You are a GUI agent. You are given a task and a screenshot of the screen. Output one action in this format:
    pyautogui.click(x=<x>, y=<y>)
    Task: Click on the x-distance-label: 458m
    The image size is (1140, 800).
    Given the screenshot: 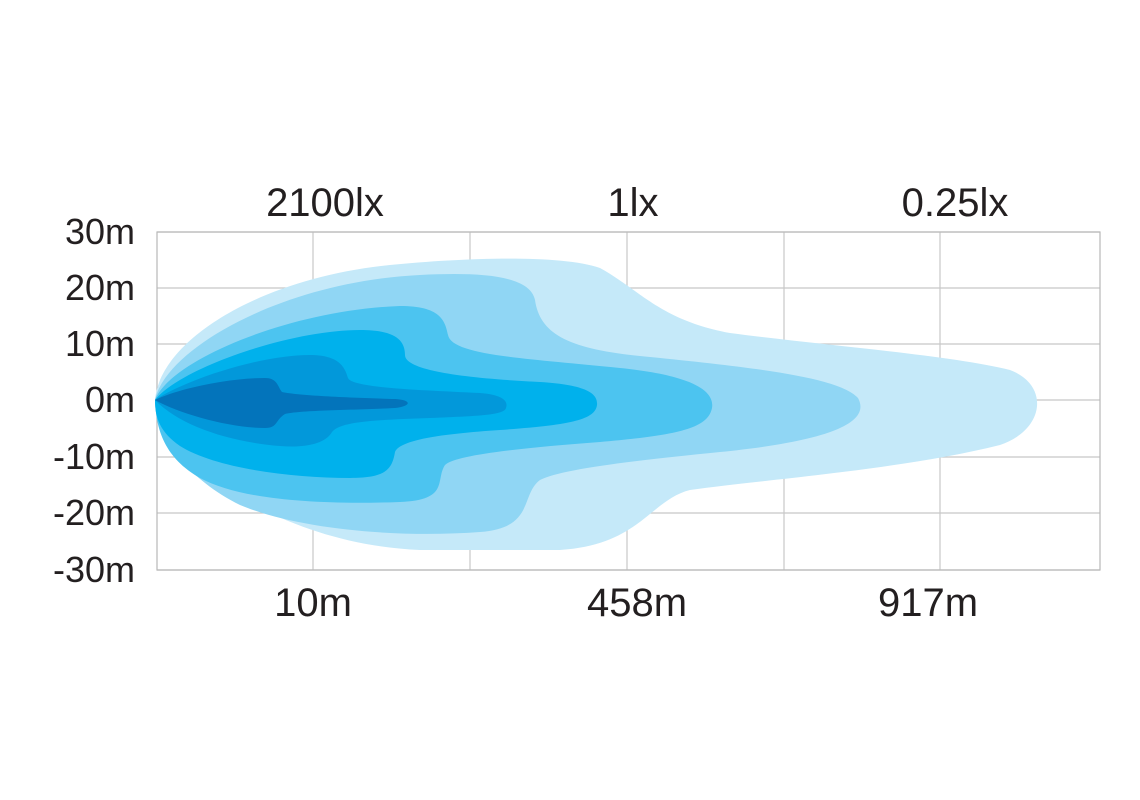 What is the action you would take?
    pyautogui.click(x=637, y=603)
    